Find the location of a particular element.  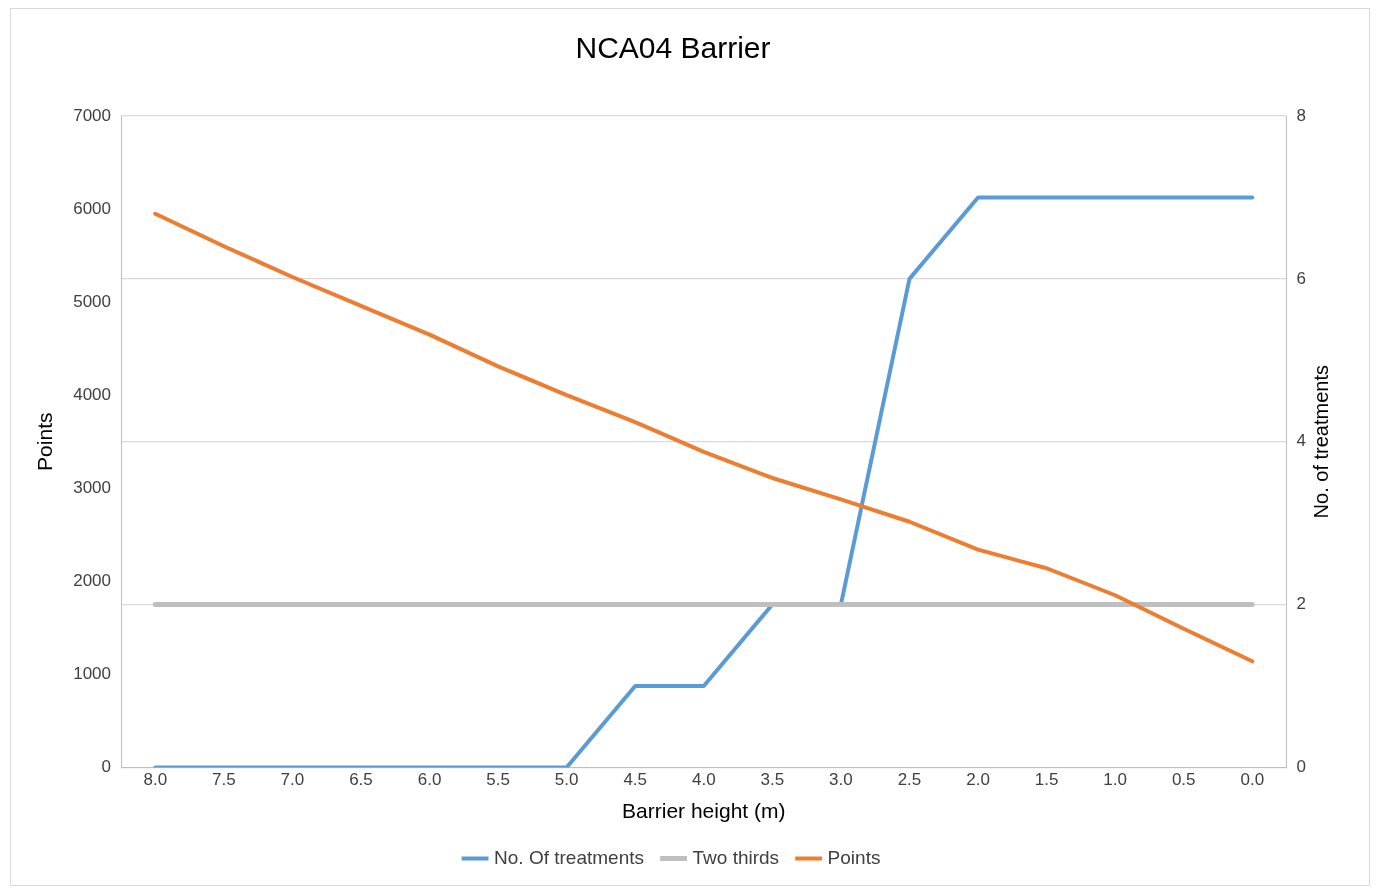

chart-title: NCA04 Barrier is located at coordinates (673, 48).